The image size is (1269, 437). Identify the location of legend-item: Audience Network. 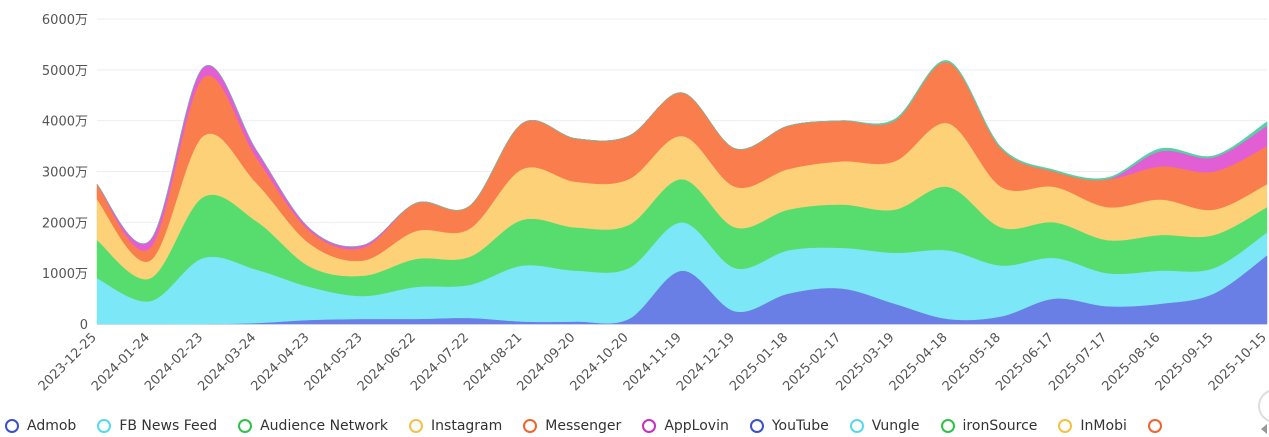
(313, 426).